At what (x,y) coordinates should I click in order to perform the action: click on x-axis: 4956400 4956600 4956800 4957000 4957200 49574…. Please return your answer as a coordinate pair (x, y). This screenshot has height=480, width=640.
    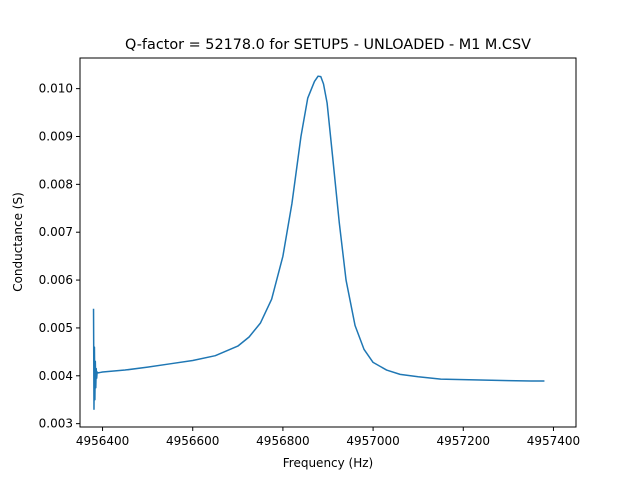
    Looking at the image, I should click on (328, 437).